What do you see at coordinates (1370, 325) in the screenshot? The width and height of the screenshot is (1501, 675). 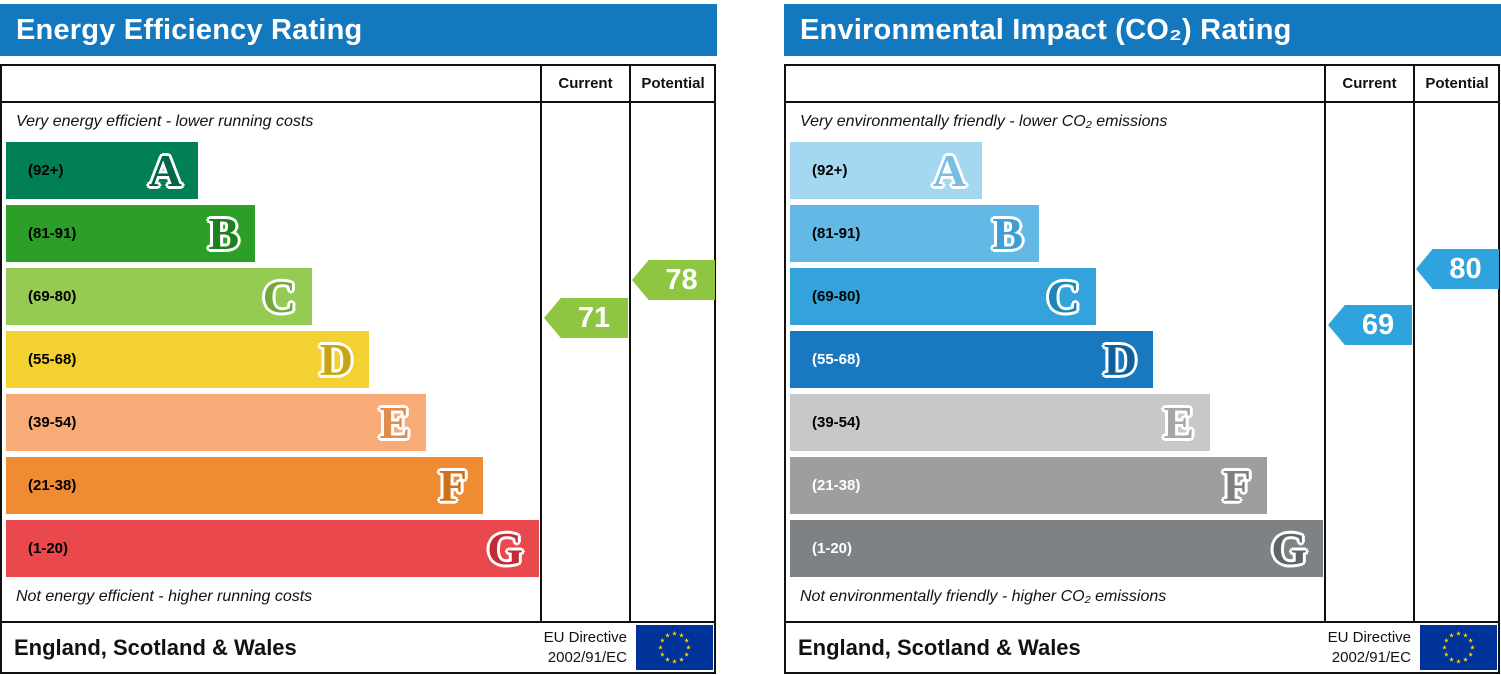 I see `current-rating-arrow: 69` at bounding box center [1370, 325].